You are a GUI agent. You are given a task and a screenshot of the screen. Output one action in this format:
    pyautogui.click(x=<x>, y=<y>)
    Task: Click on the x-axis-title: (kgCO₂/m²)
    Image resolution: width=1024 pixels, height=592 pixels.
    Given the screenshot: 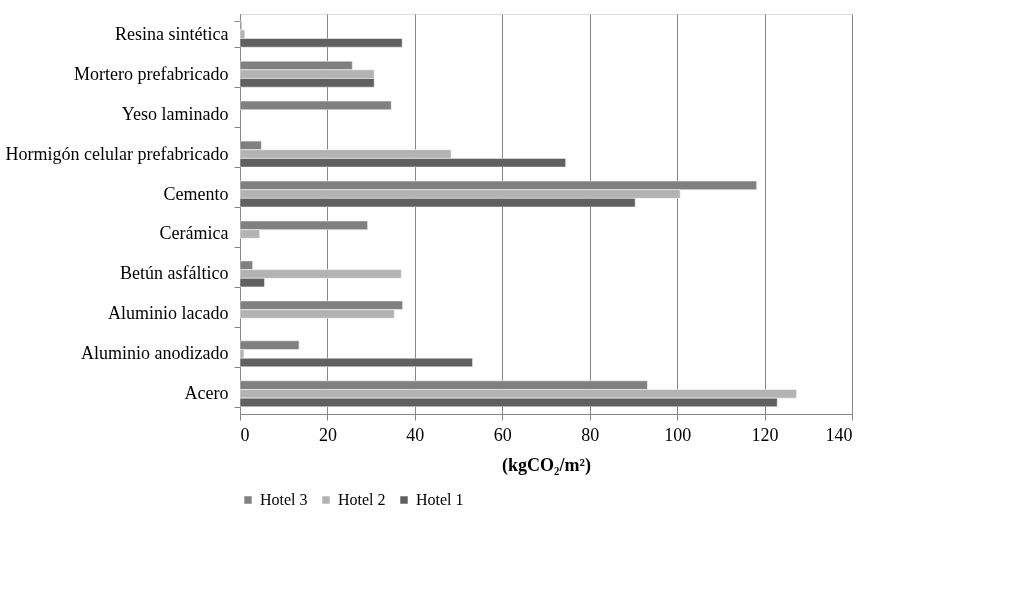 What is the action you would take?
    pyautogui.click(x=546, y=465)
    